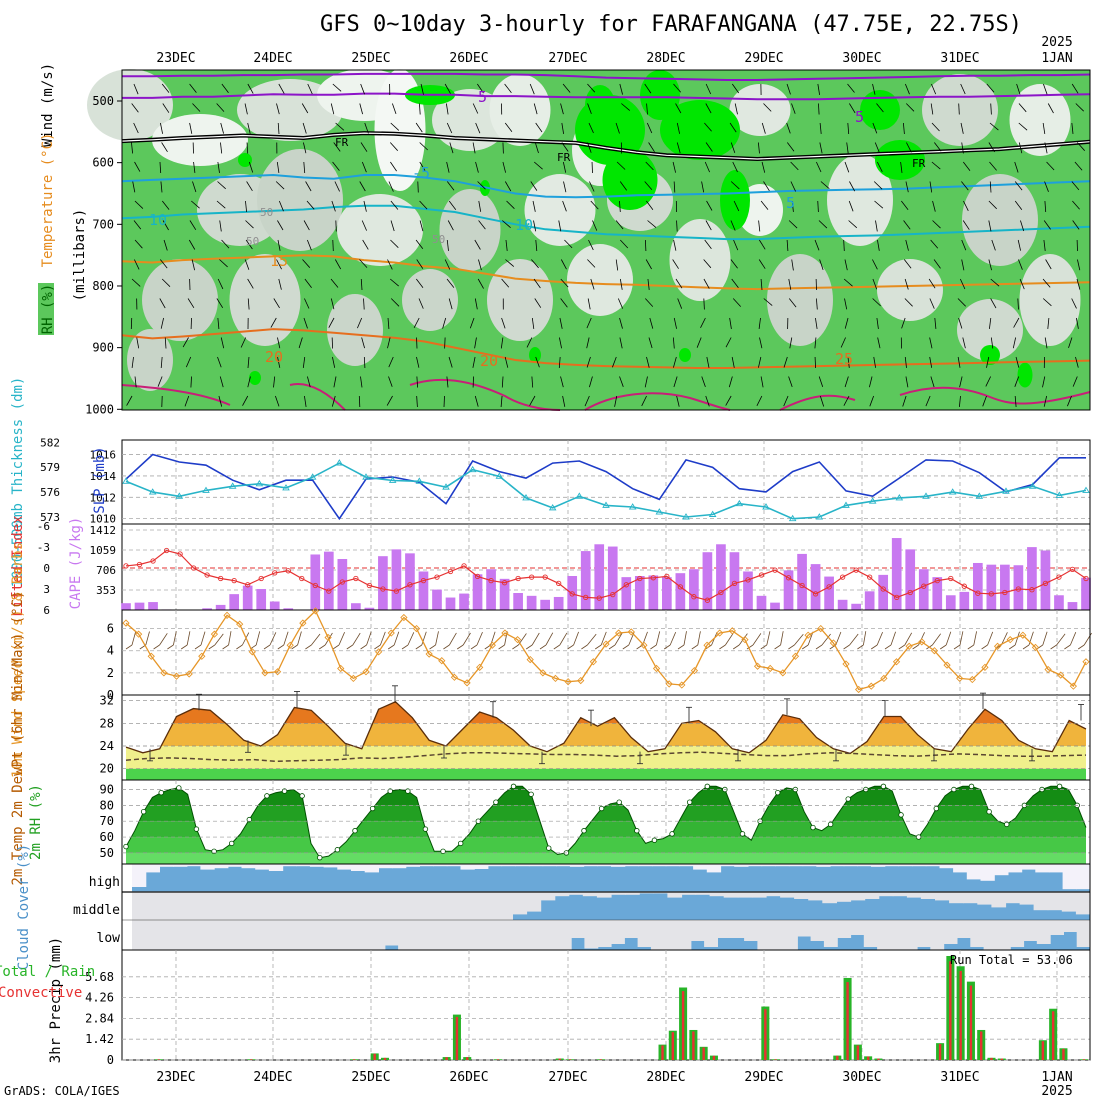 This screenshot has height=1100, width=1100. Describe the element at coordinates (48, 200) in the screenshot. I see `temperature-axis-label: Temperature (°C)` at that location.